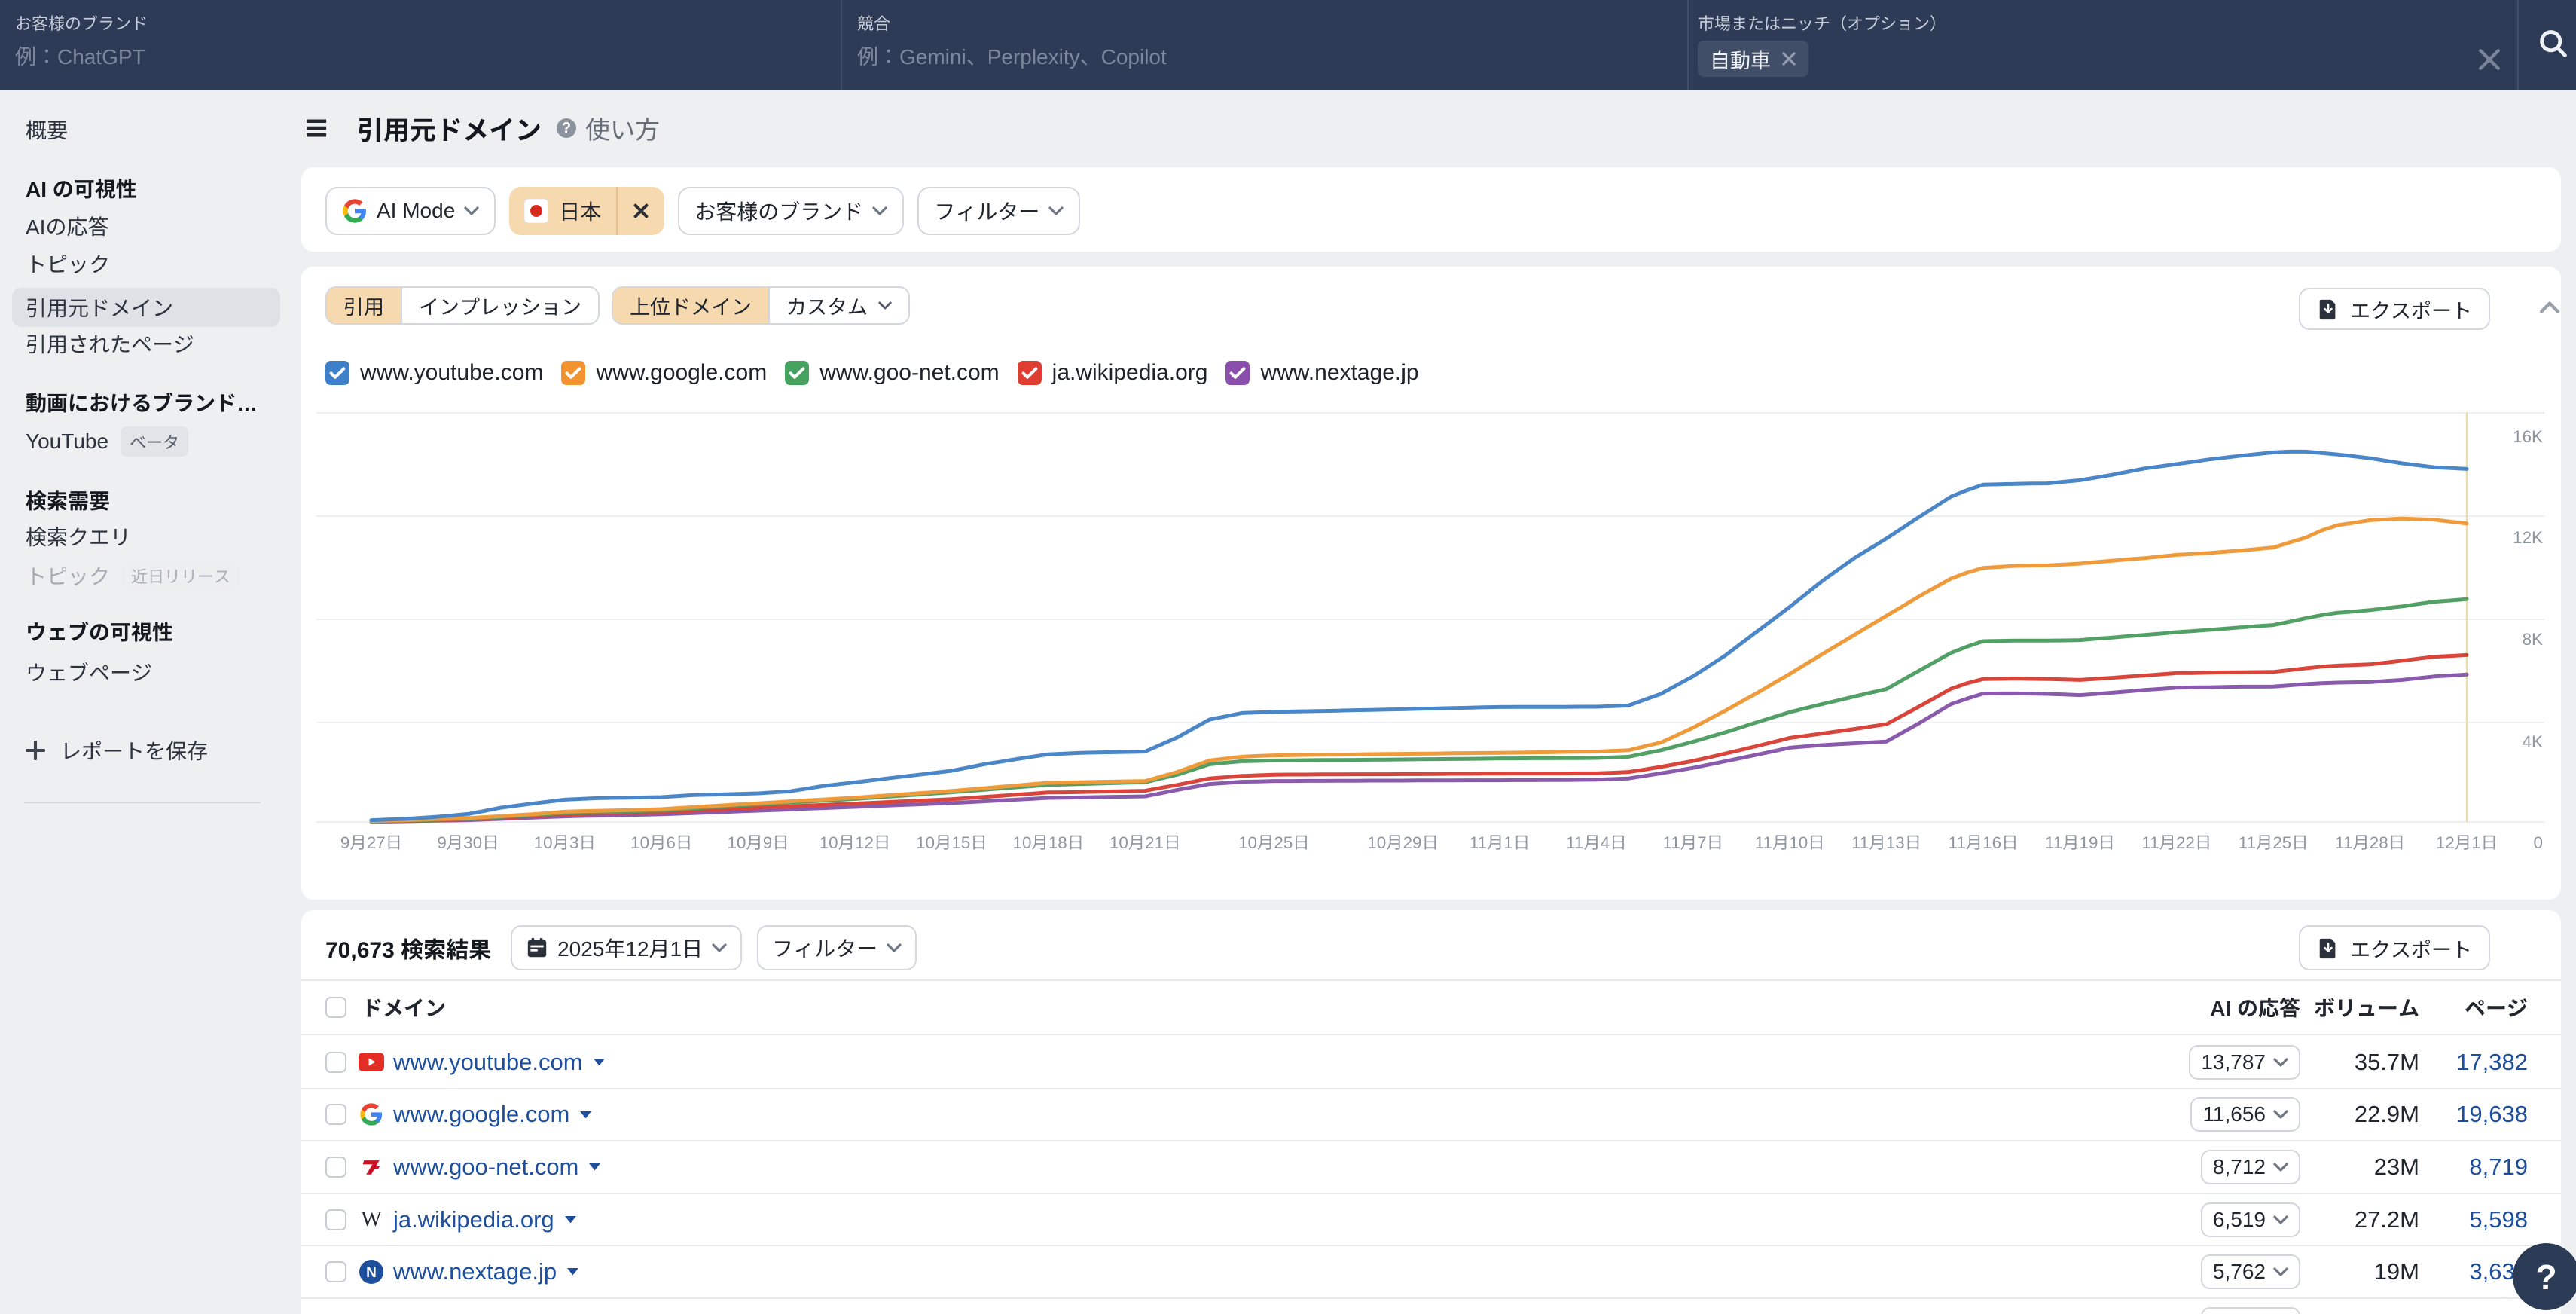  What do you see at coordinates (1886, 842) in the screenshot?
I see `svg-text: 11月13日` at bounding box center [1886, 842].